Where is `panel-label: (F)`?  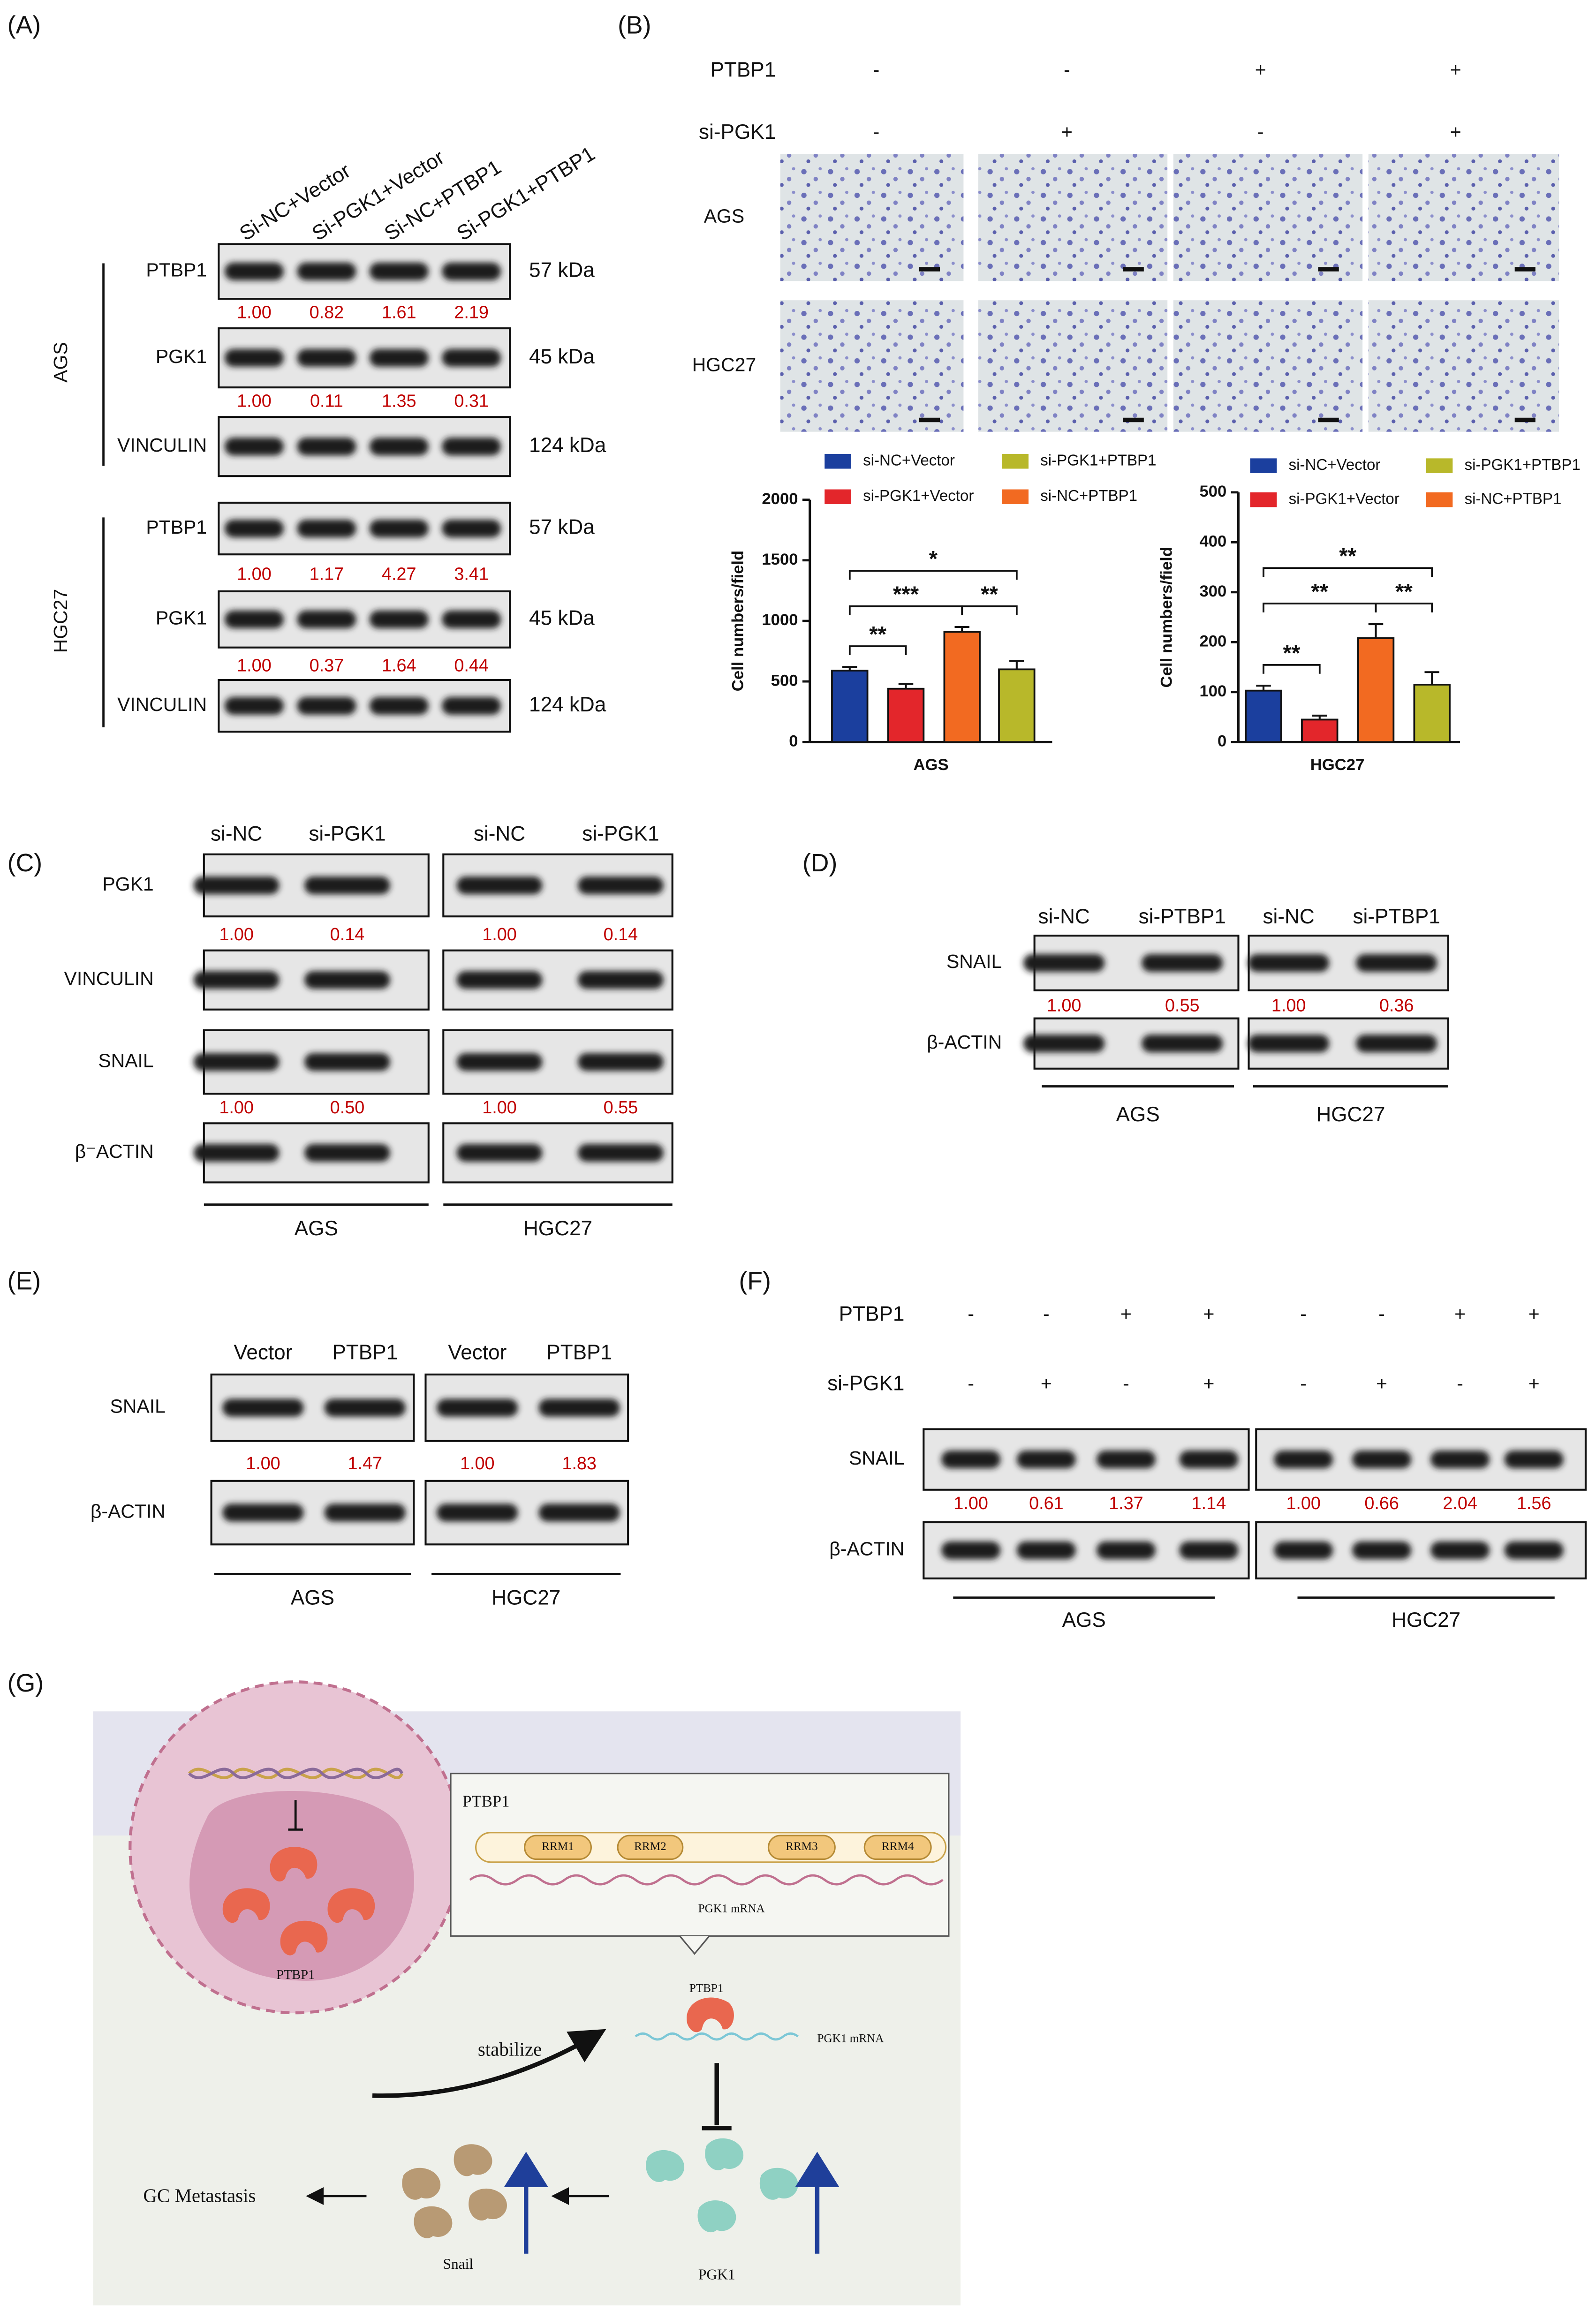
panel-label: (F) is located at coordinates (755, 1281).